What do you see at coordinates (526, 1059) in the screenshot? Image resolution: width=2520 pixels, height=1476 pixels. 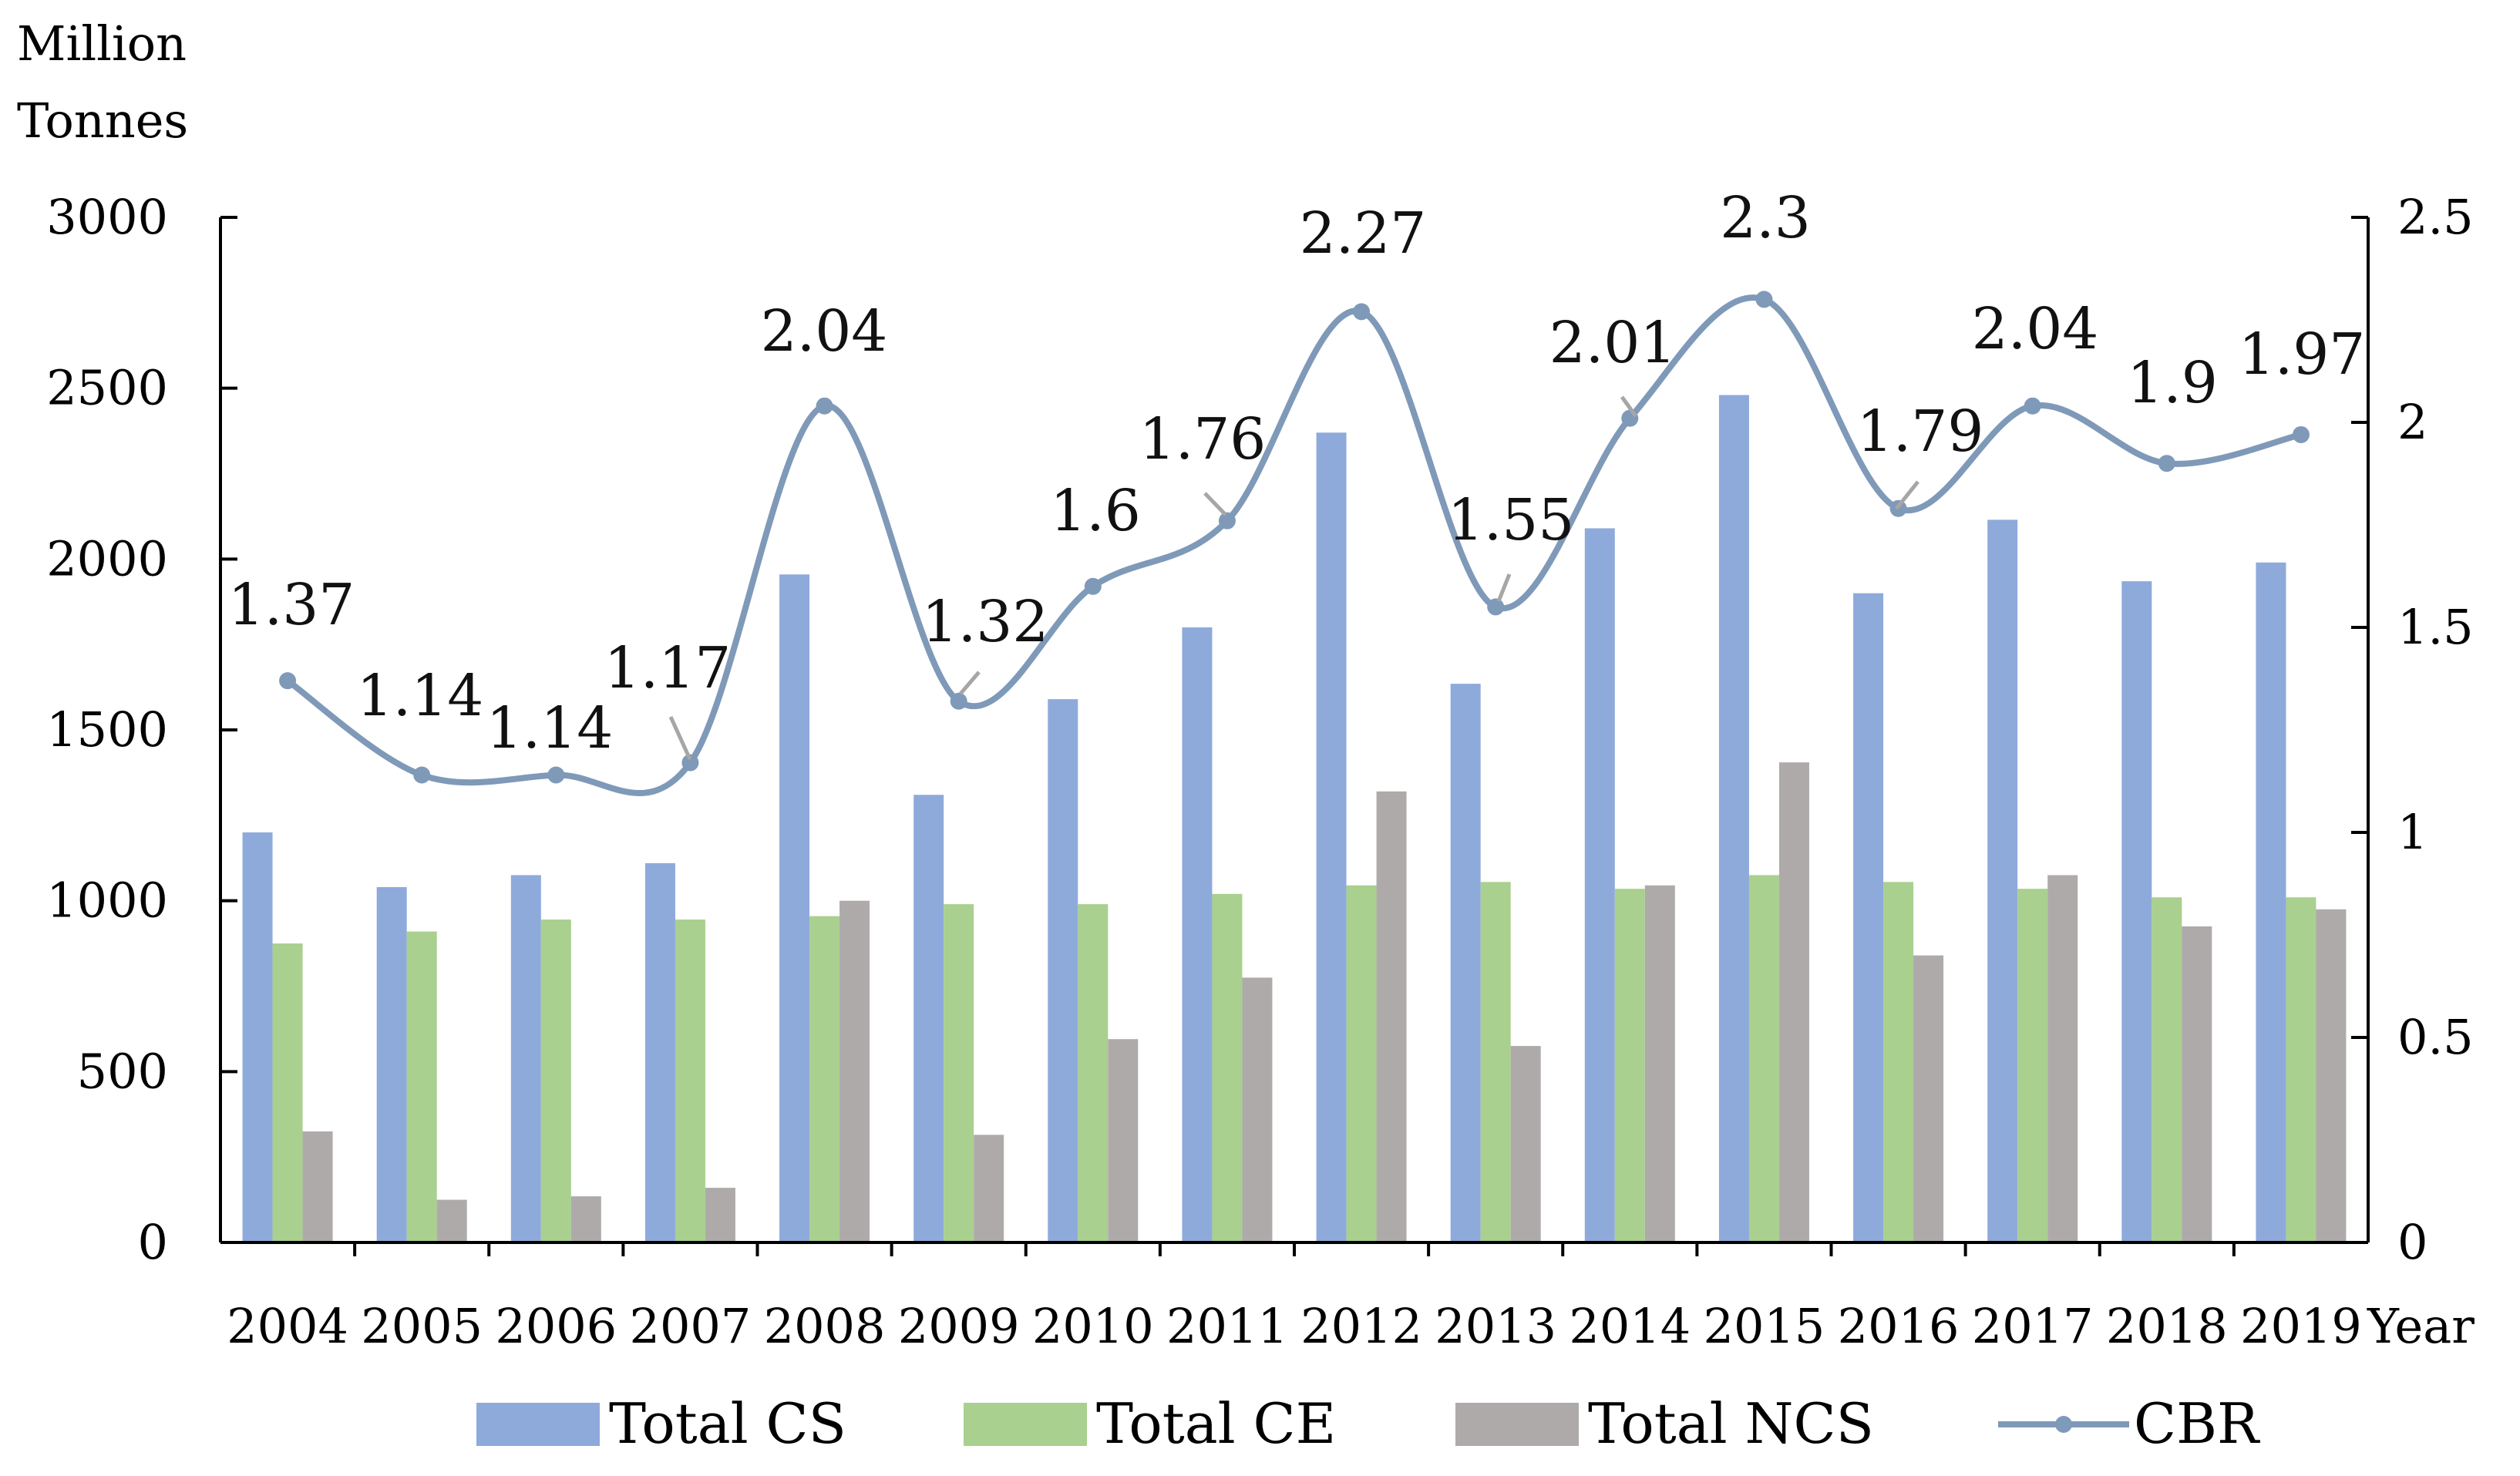 I see `bar-total-cs-2006` at bounding box center [526, 1059].